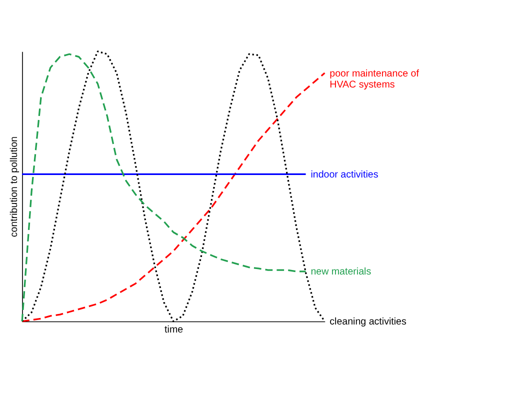 The width and height of the screenshot is (530, 406). What do you see at coordinates (341, 272) in the screenshot?
I see `series-label: new materials` at bounding box center [341, 272].